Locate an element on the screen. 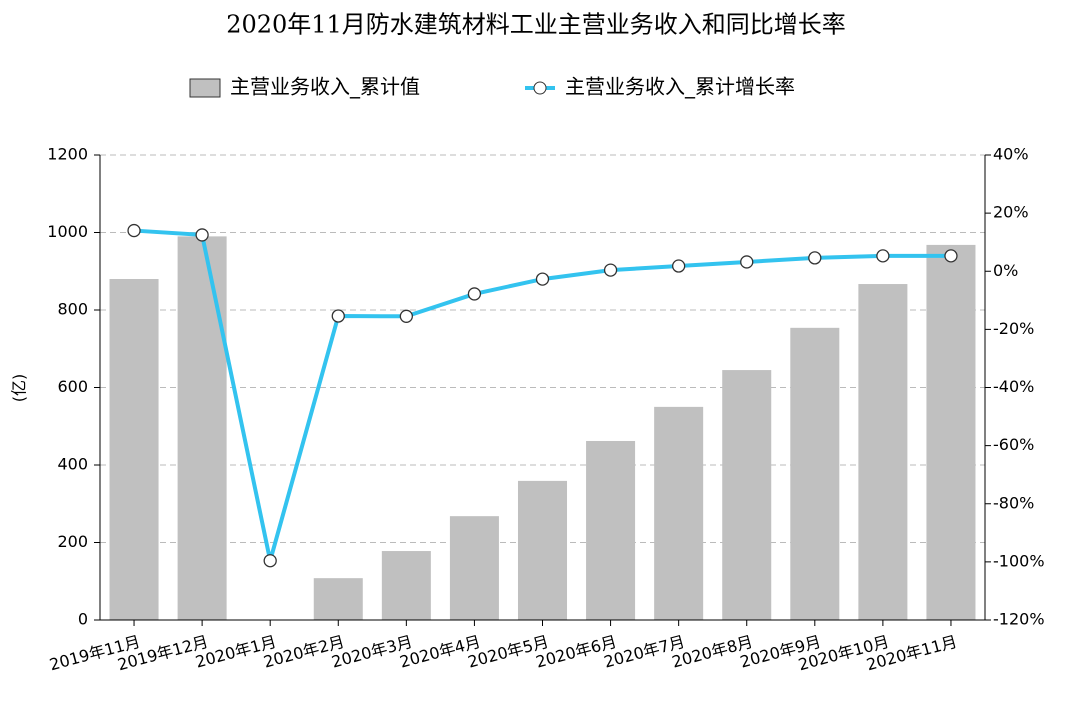 This screenshot has width=1072, height=704. y-tick-label: 1200 is located at coordinates (67, 154).